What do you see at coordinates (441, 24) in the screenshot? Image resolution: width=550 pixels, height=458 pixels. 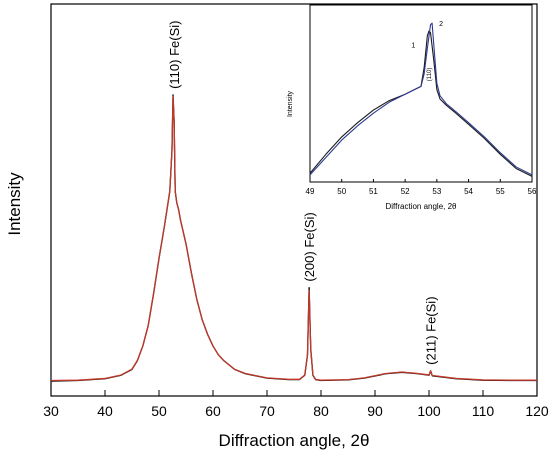 I see `annotation-label: 2` at bounding box center [441, 24].